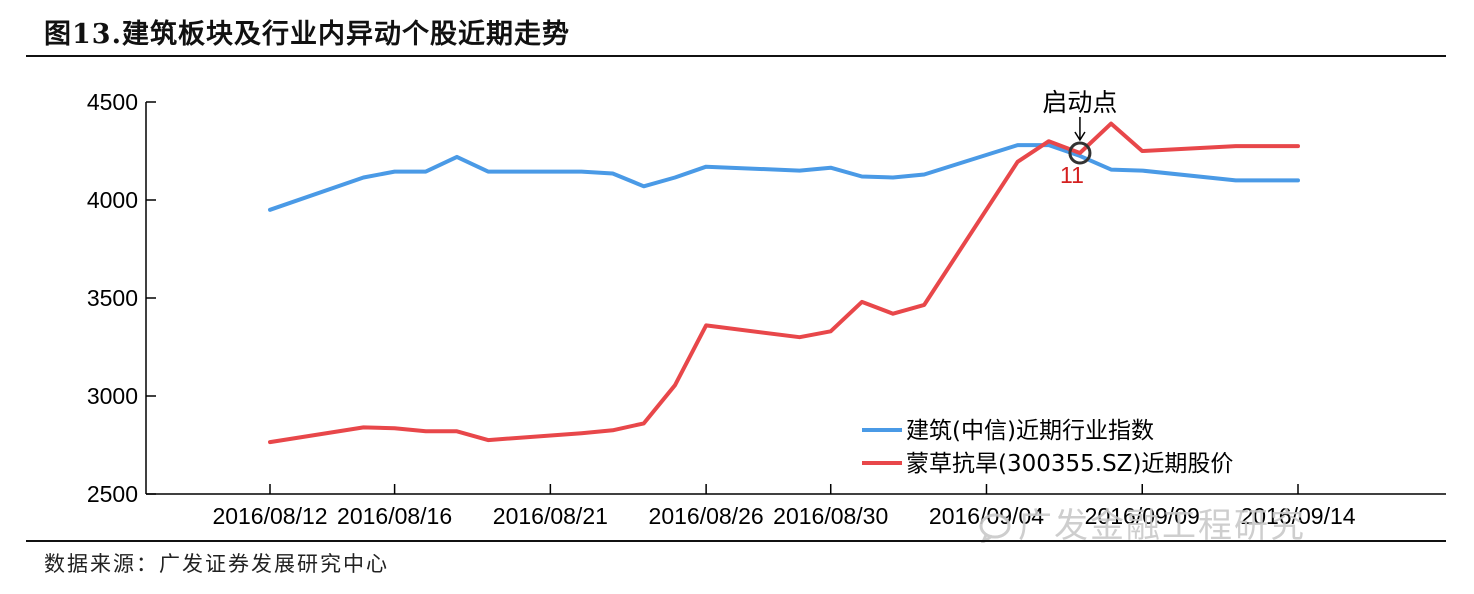 Image resolution: width=1474 pixels, height=594 pixels. I want to click on annotation-value: 11, so click(1072, 175).